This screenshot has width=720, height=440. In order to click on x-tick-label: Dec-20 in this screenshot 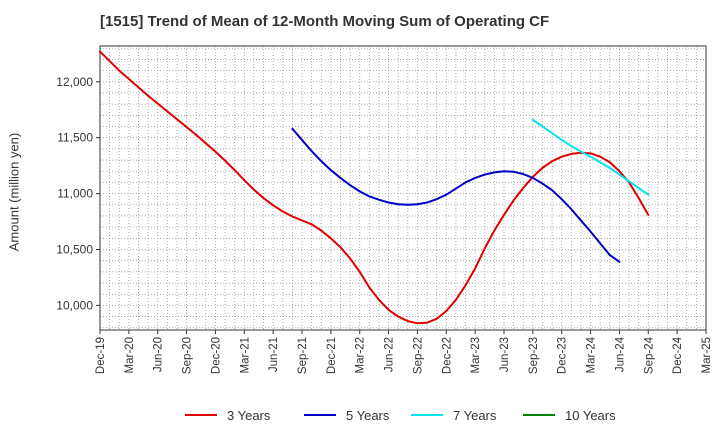, I will do `click(216, 355)`.